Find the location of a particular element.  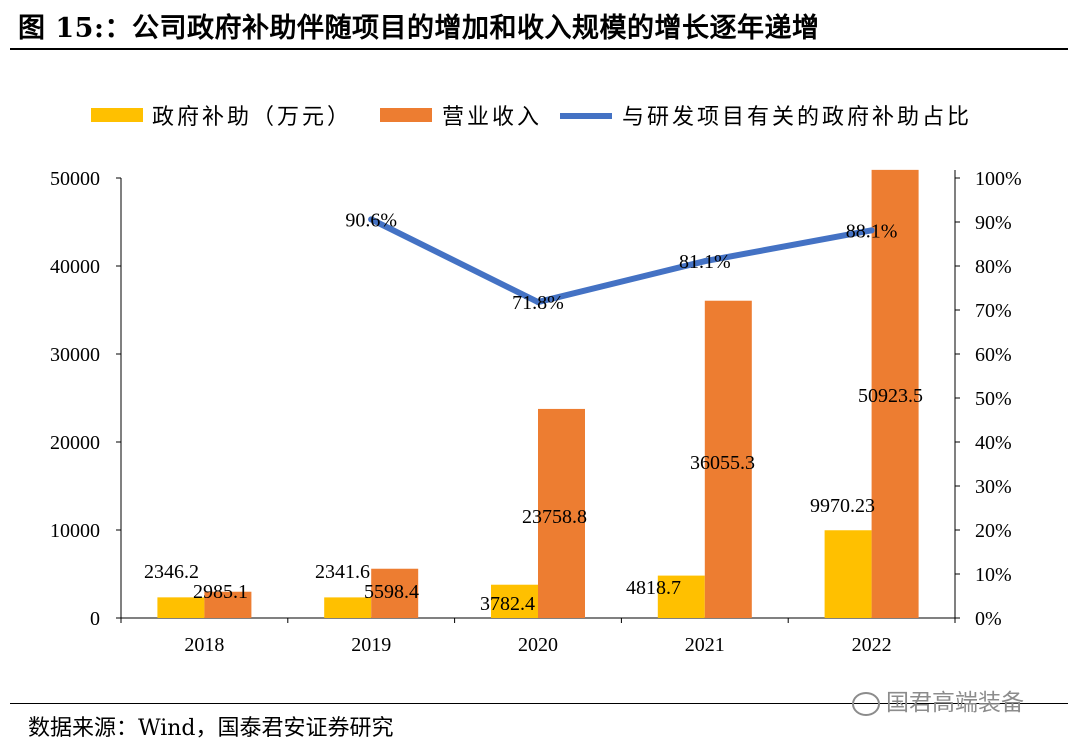

x-tick-label: 2020 is located at coordinates (538, 645).